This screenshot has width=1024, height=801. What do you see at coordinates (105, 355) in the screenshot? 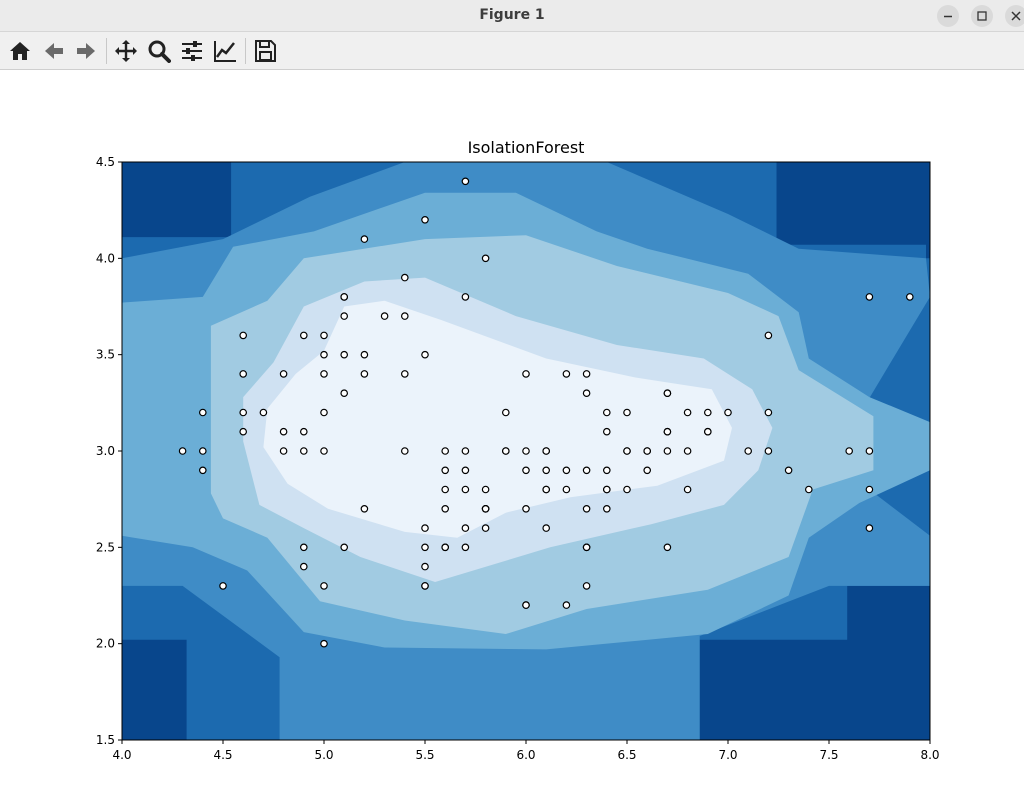
I see `y-tick-label: 3.5` at bounding box center [105, 355].